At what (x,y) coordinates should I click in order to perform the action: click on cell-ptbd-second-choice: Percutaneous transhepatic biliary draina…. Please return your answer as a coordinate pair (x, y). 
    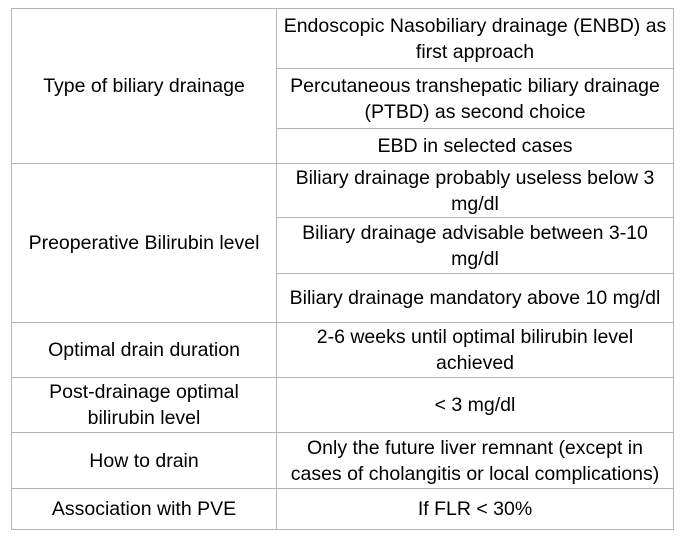
    Looking at the image, I should click on (475, 98).